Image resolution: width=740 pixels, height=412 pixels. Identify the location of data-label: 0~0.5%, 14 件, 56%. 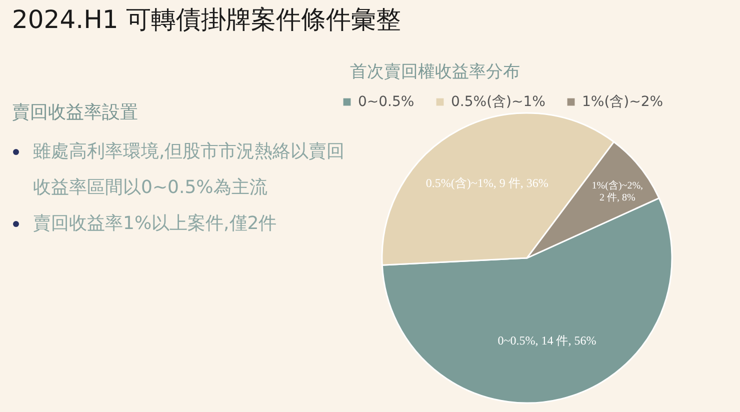
(547, 341).